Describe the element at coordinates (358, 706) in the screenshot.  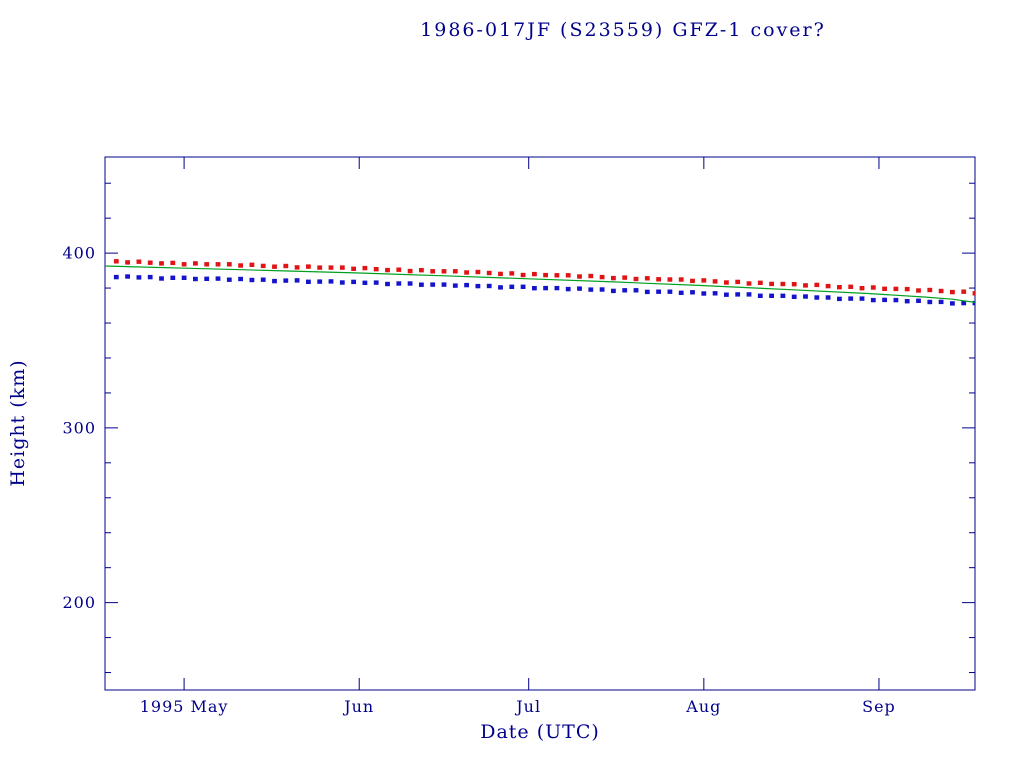
I see `x-tick-label: Jun` at that location.